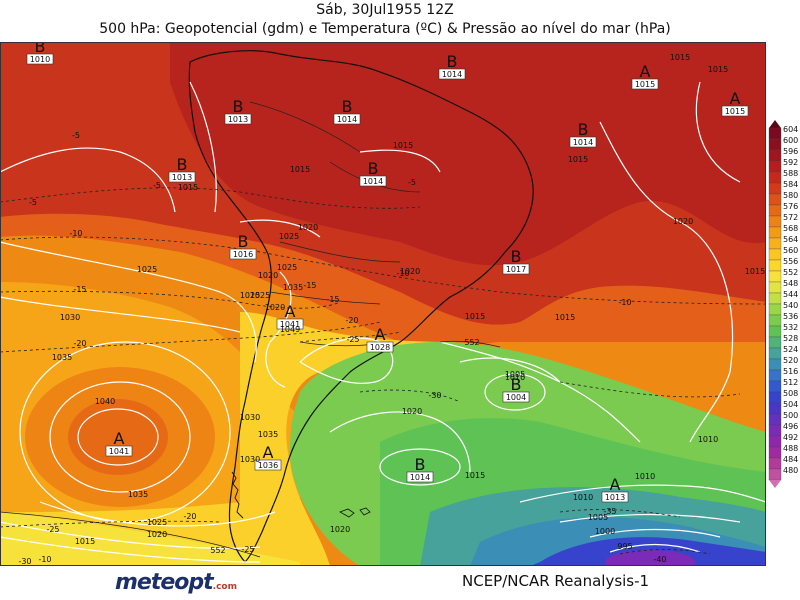  I want to click on isobar-label: 1010, so click(645, 476).